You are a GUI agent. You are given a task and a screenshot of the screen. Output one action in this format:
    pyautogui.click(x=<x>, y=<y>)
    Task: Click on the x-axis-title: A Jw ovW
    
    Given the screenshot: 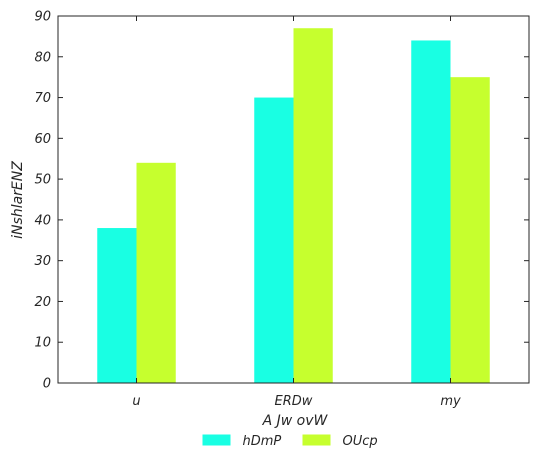 What is the action you would take?
    pyautogui.click(x=295, y=421)
    